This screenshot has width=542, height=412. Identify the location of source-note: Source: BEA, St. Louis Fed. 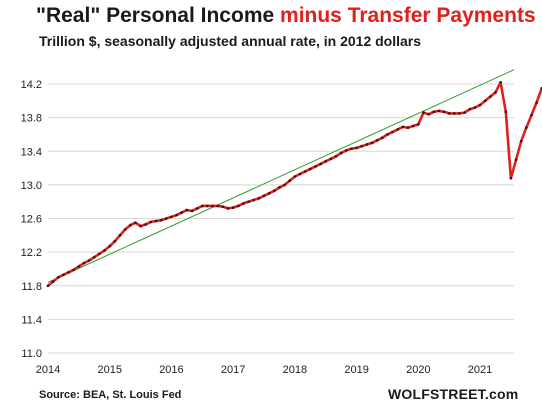
(110, 395).